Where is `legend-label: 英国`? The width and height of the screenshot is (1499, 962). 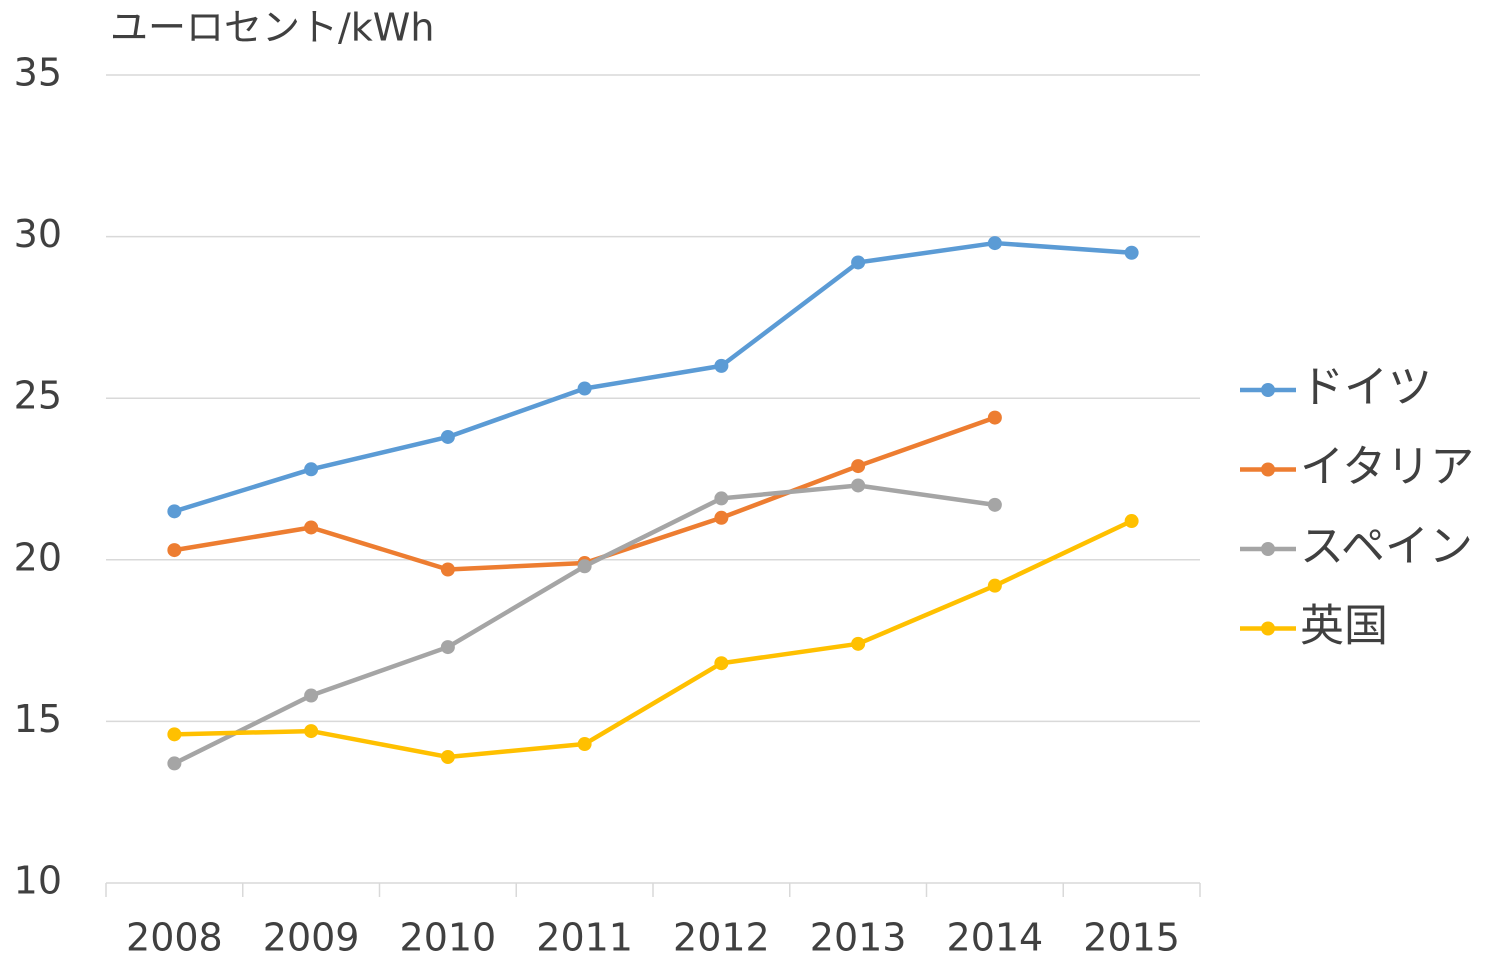
legend-label: 英国 is located at coordinates (1344, 626).